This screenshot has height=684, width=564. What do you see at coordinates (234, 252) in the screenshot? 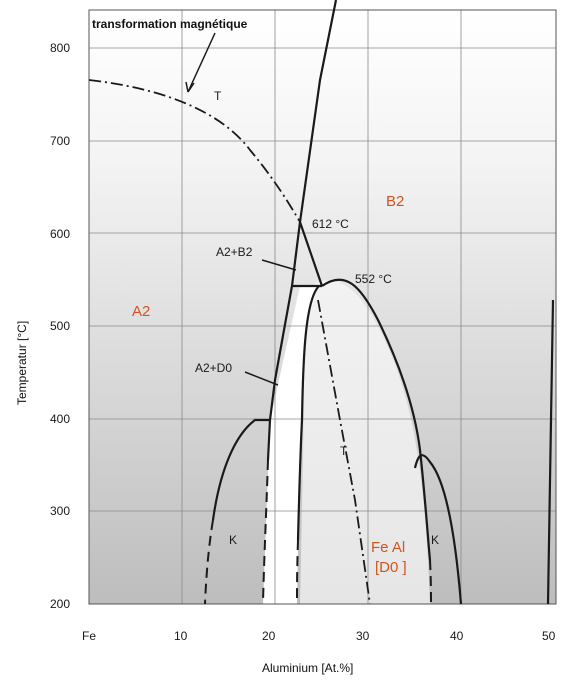
I see `label-a2-plus-b2: A2+B2` at bounding box center [234, 252].